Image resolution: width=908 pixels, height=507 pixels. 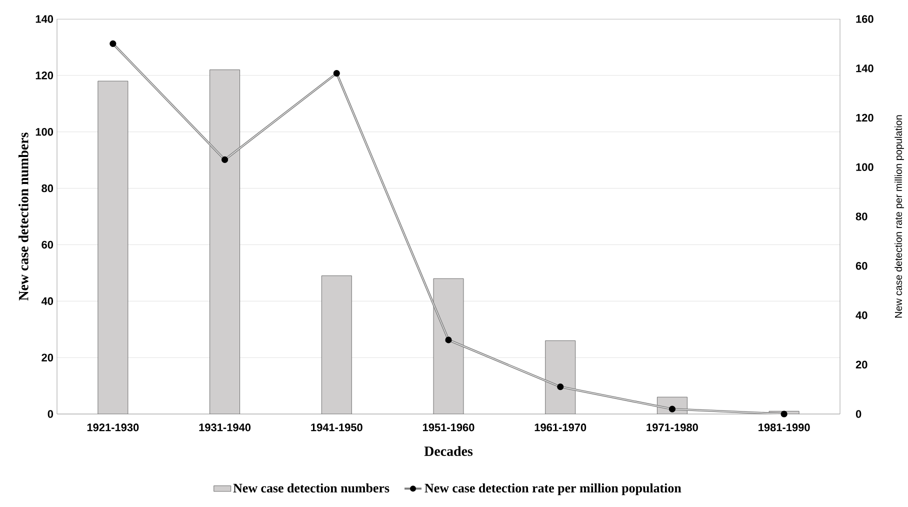 What do you see at coordinates (45, 132) in the screenshot?
I see `y-tick-label: 100` at bounding box center [45, 132].